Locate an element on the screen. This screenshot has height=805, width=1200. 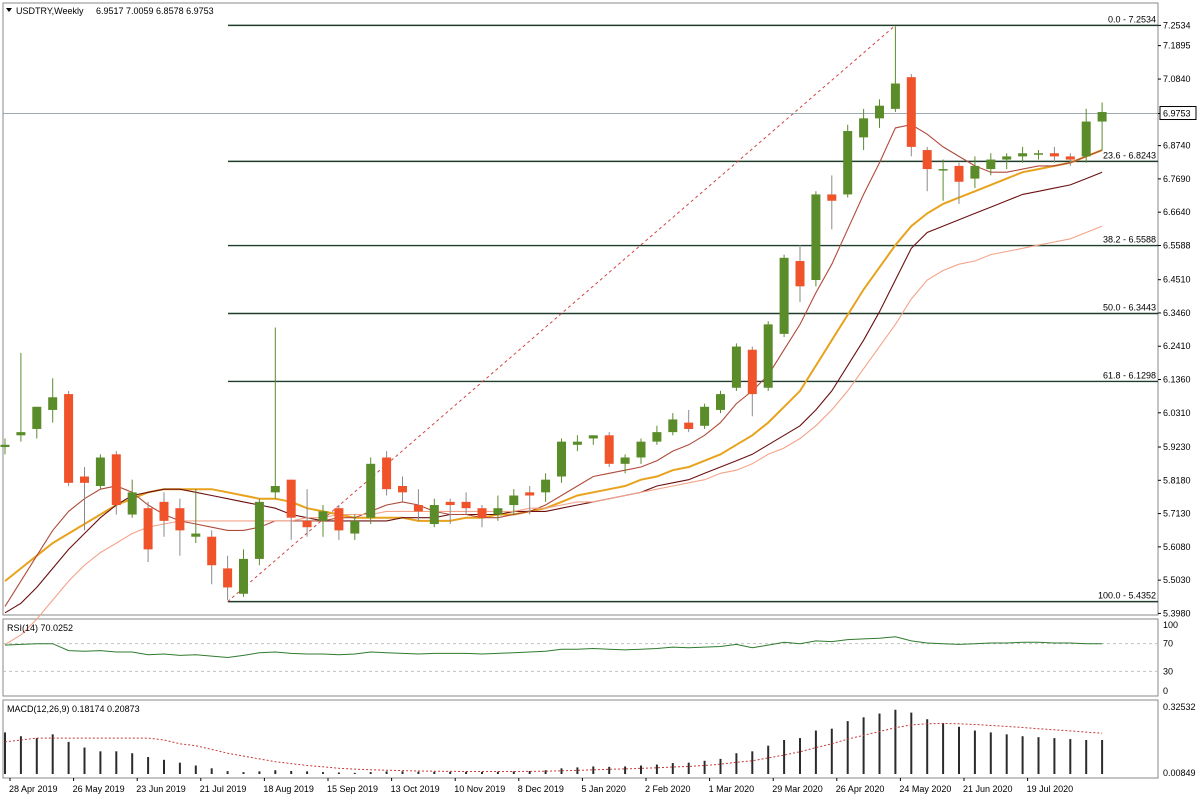
date-axis-label: 21 Jul 2019 is located at coordinates (223, 789).